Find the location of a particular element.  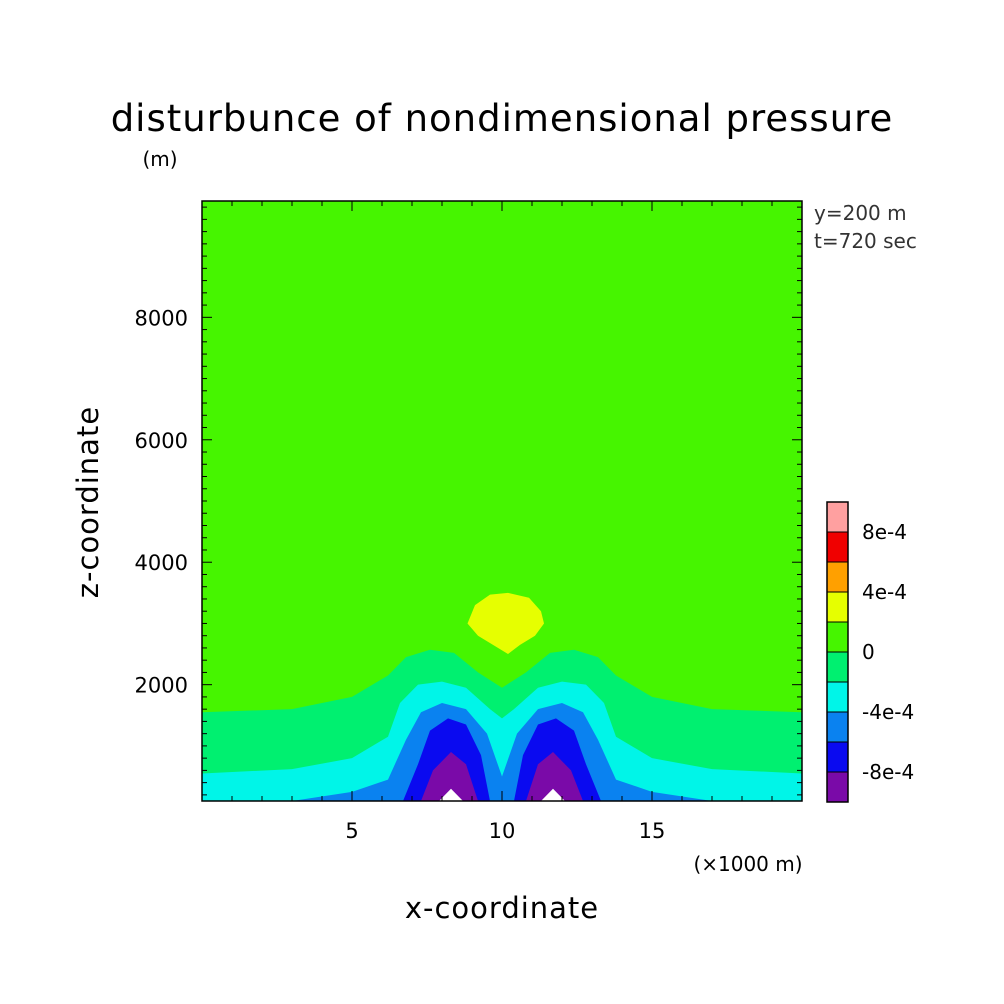

y-tick-label: 8000 is located at coordinates (161, 318).